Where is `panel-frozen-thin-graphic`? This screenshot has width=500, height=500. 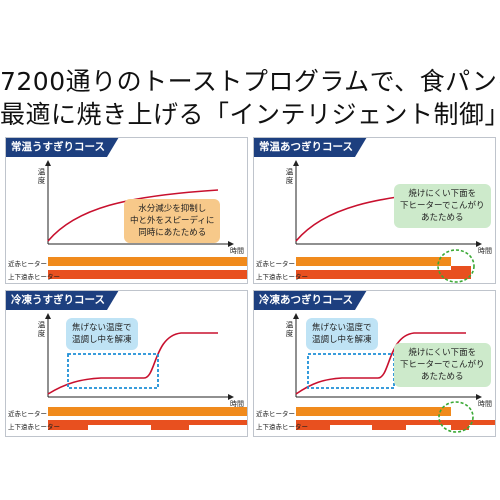
panel-frozen-thin-graphic is located at coordinates (146, 371).